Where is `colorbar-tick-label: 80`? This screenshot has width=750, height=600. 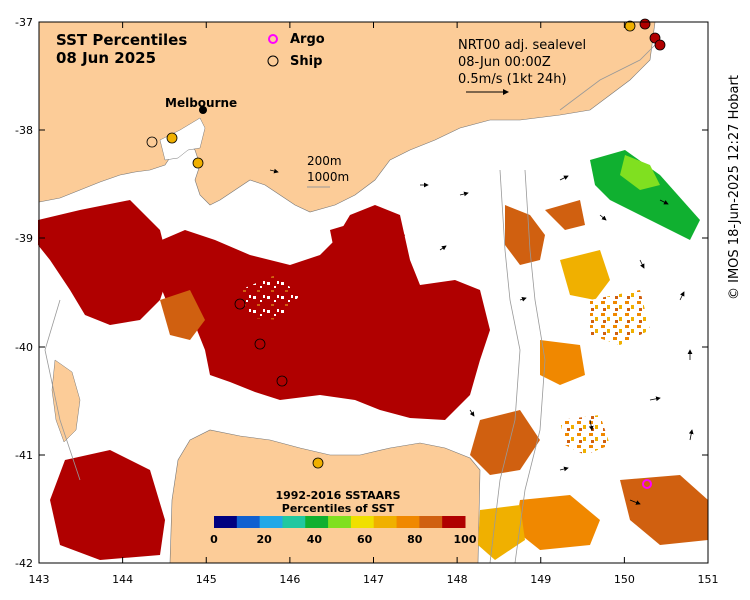 colorbar-tick-label: 80 is located at coordinates (415, 539).